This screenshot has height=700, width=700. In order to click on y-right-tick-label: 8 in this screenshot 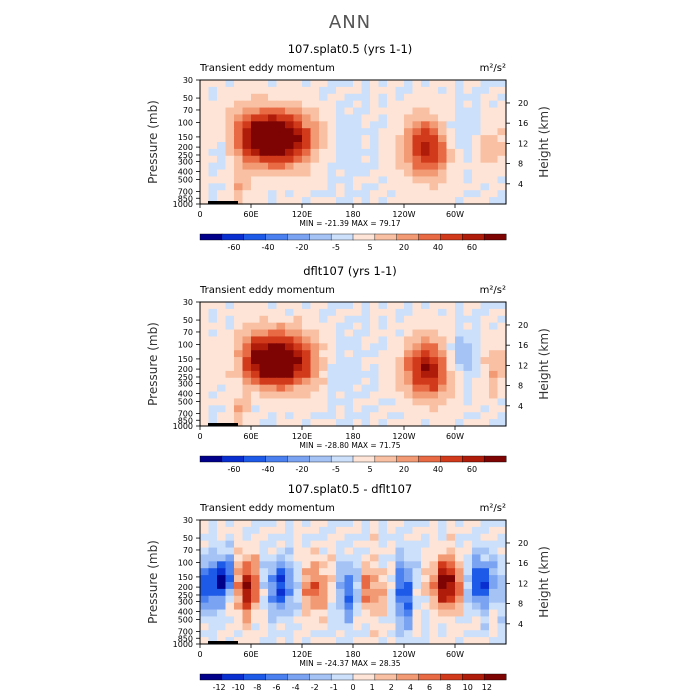, I will do `click(520, 164)`.